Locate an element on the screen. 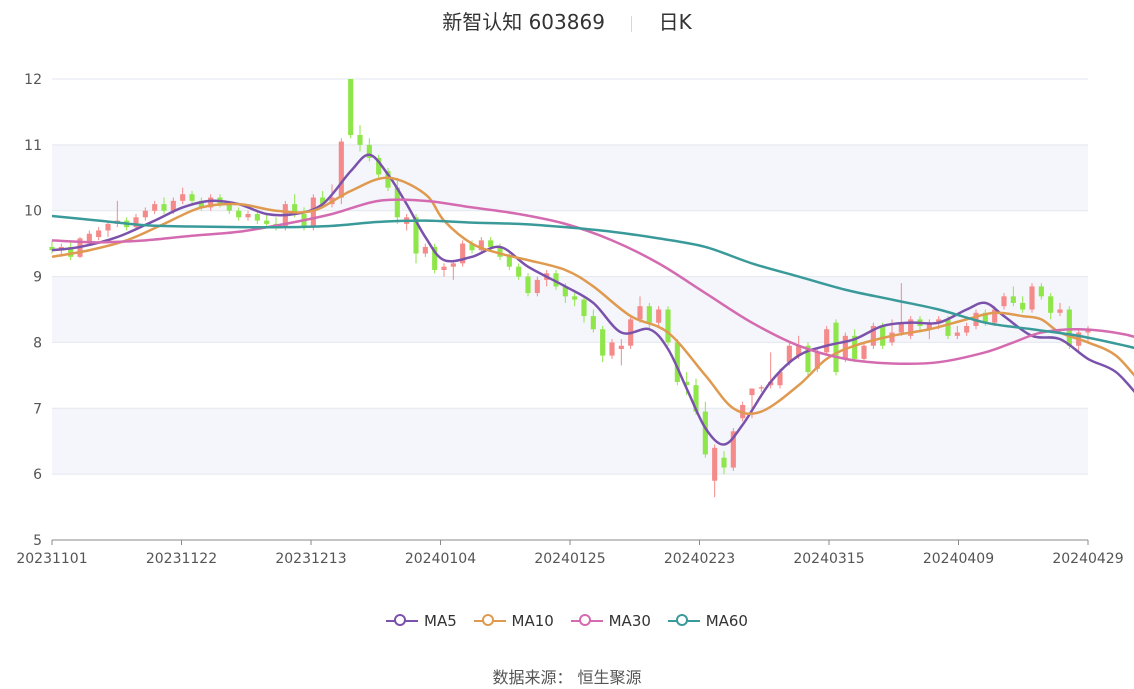 This screenshot has height=689, width=1134. y-tick-label: 12 is located at coordinates (33, 80).